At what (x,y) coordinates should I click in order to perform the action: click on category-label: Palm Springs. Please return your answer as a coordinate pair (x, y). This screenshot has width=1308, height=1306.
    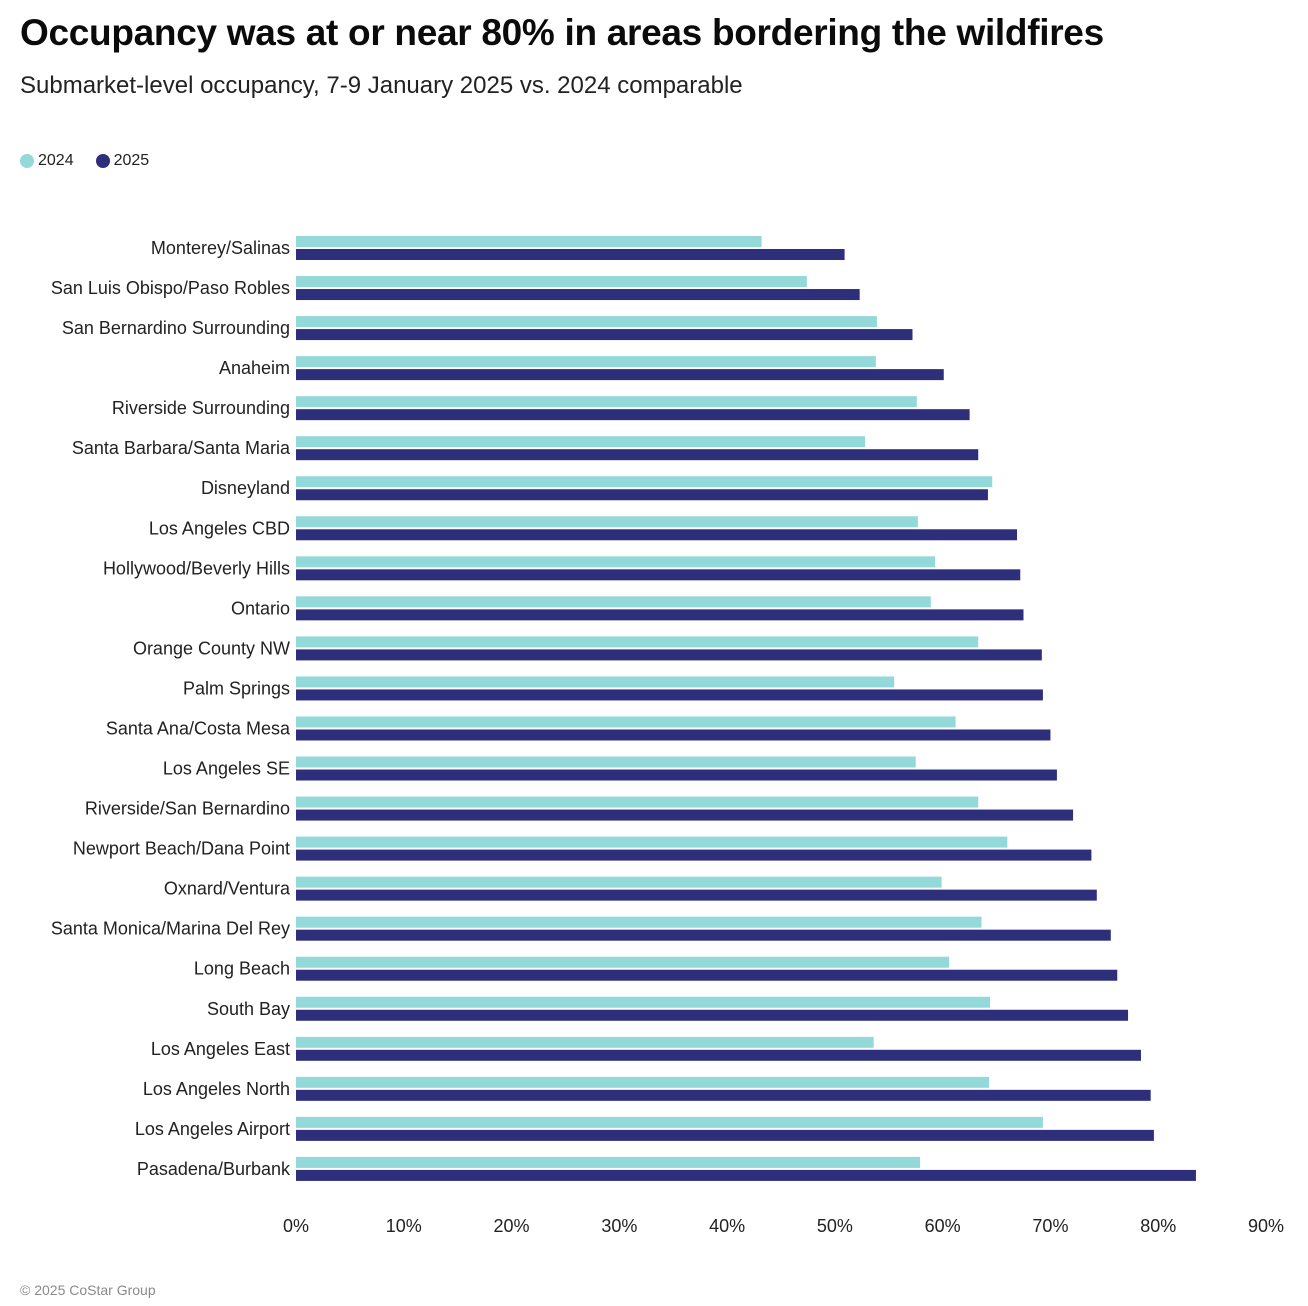
    Looking at the image, I should click on (236, 688).